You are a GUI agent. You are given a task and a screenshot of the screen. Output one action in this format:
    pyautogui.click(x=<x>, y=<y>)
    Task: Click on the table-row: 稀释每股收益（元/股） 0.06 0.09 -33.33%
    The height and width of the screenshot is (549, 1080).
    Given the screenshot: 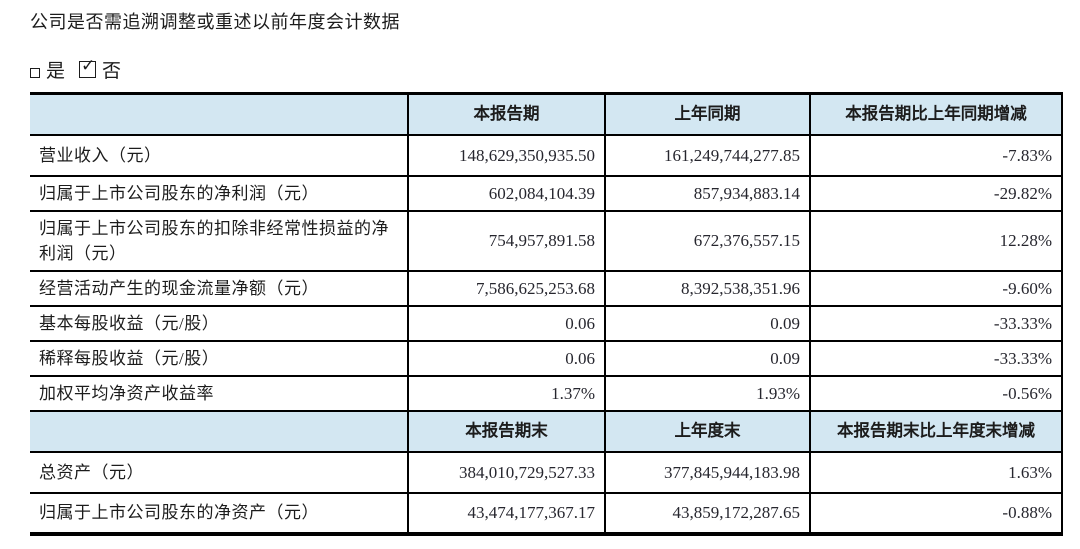 What is the action you would take?
    pyautogui.click(x=546, y=357)
    